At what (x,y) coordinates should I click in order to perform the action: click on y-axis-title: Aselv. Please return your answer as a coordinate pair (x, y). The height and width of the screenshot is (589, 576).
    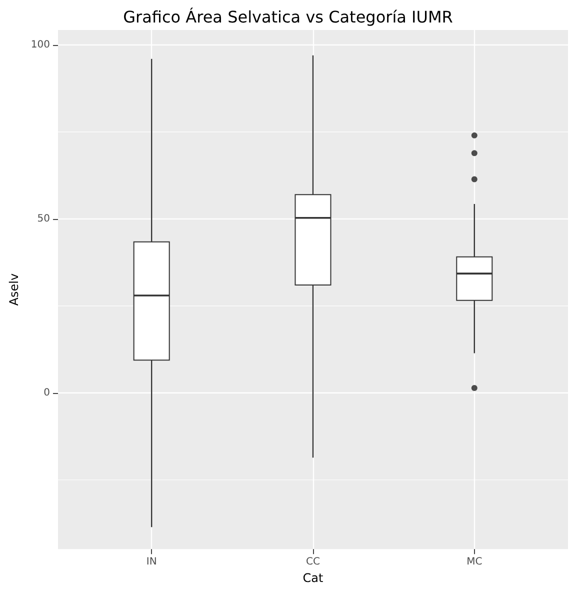
    Looking at the image, I should click on (14, 289).